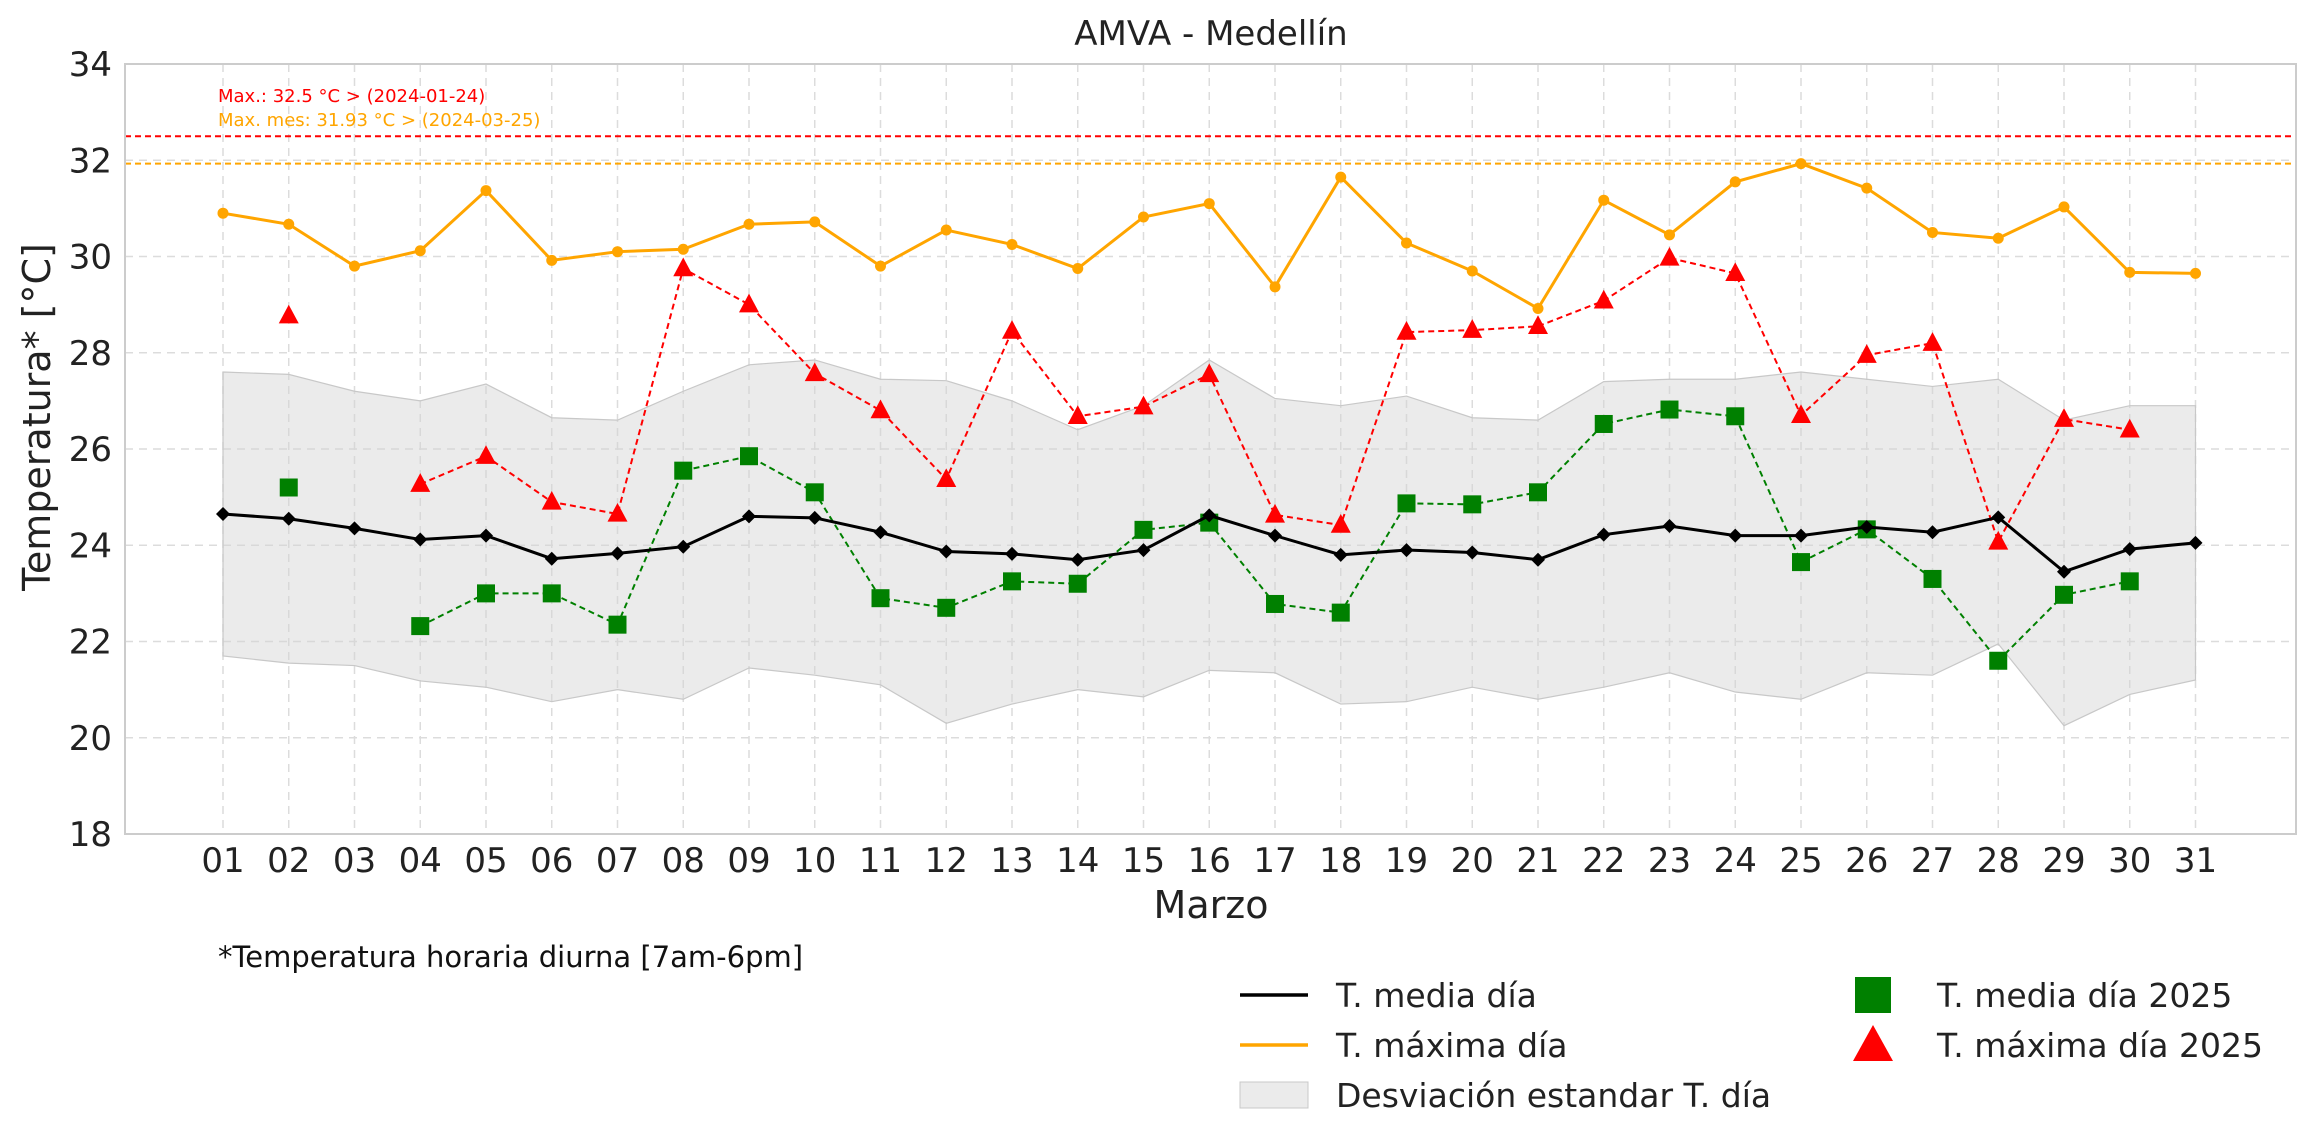 The height and width of the screenshot is (1145, 2314). I want to click on x-tick-label: 22, so click(1603, 861).